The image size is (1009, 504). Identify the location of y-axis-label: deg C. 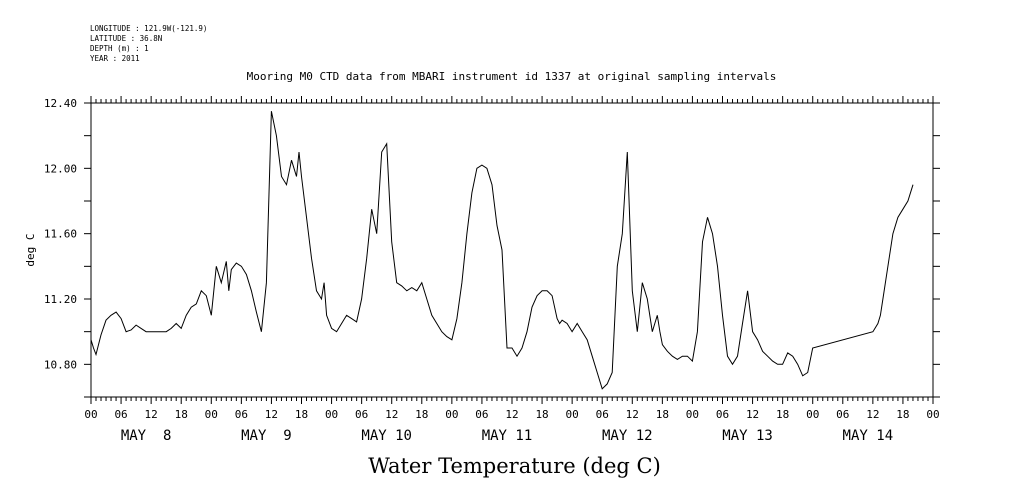
(30, 249).